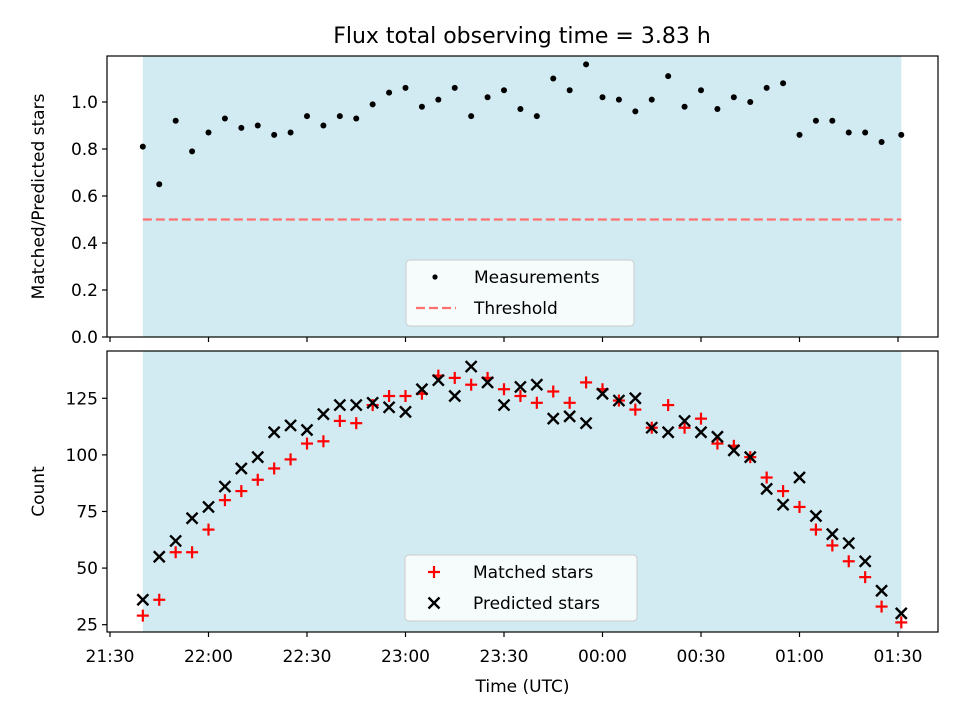 The height and width of the screenshot is (720, 960). What do you see at coordinates (522, 687) in the screenshot?
I see `x-axis-label: Time (UTC)` at bounding box center [522, 687].